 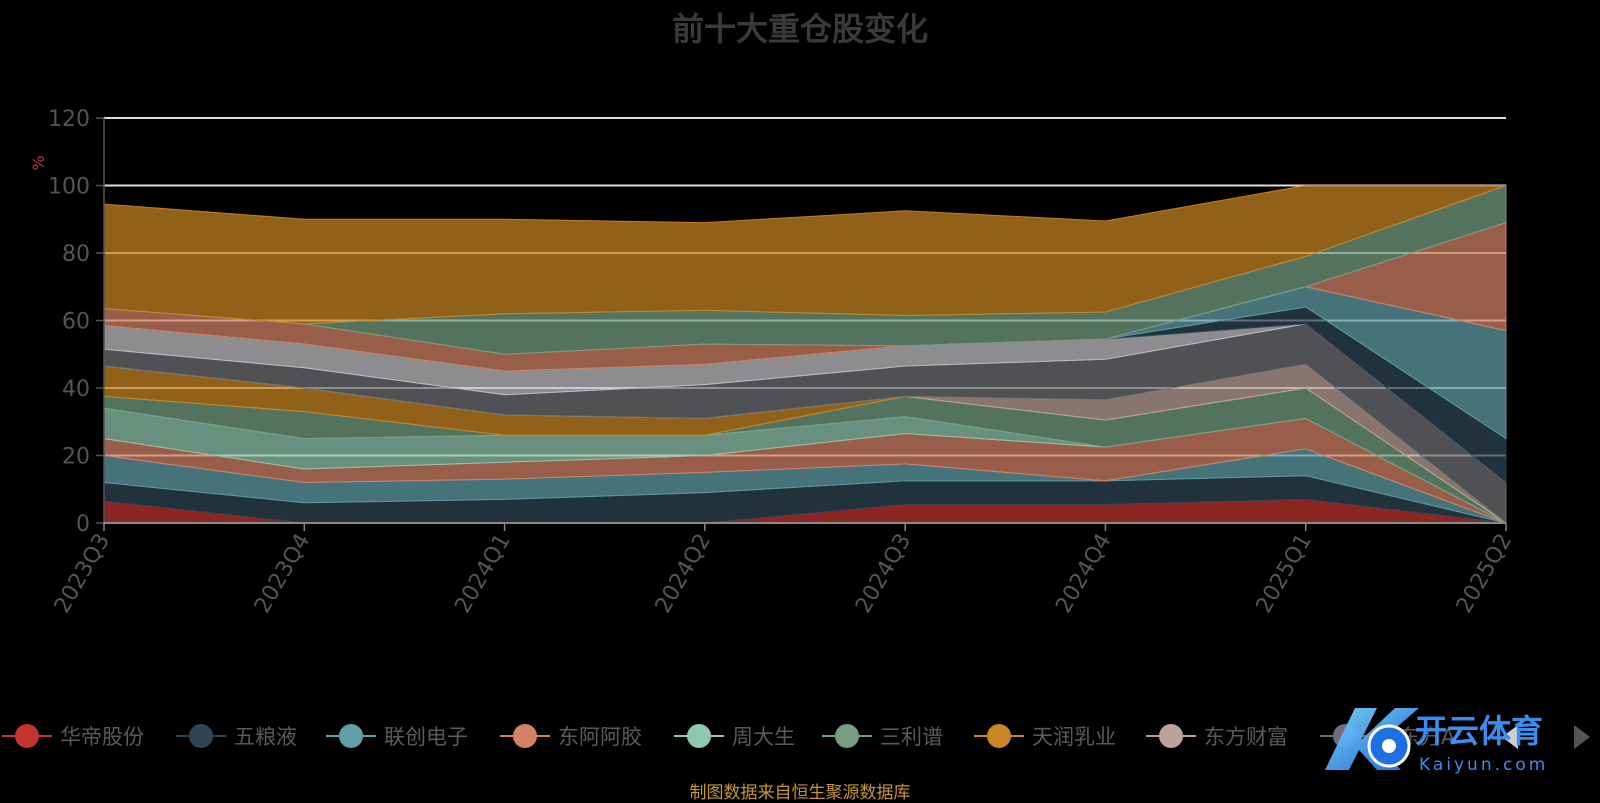 What do you see at coordinates (1582, 737) in the screenshot?
I see `legend-next-arrow-icon` at bounding box center [1582, 737].